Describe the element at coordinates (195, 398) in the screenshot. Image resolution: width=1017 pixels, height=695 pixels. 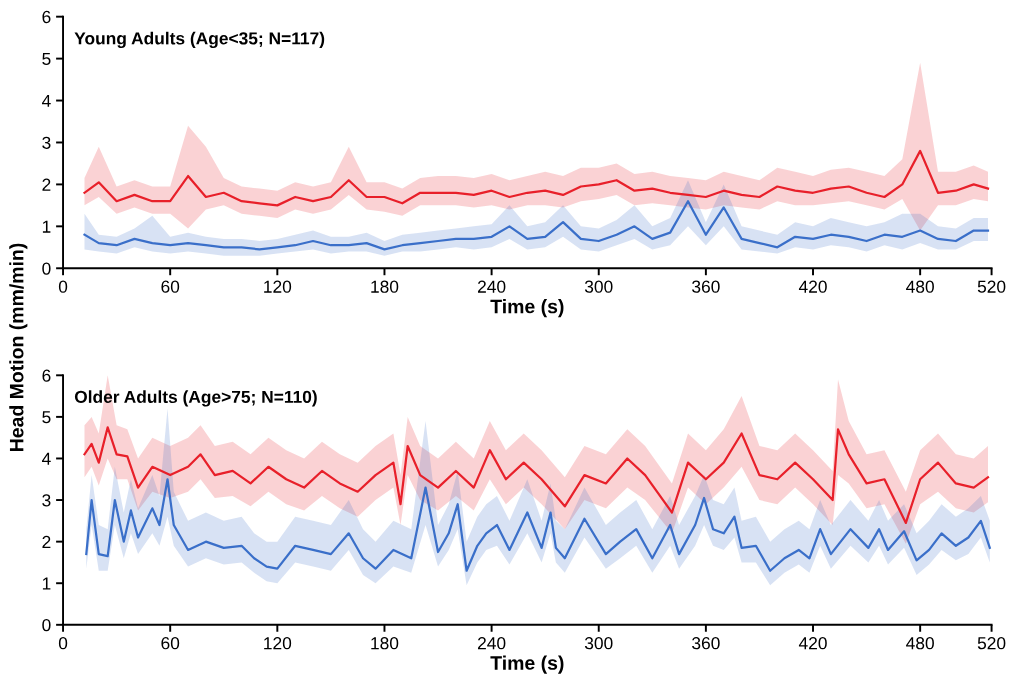
I see `text: Older Adults (Age>75; N=110)` at that location.